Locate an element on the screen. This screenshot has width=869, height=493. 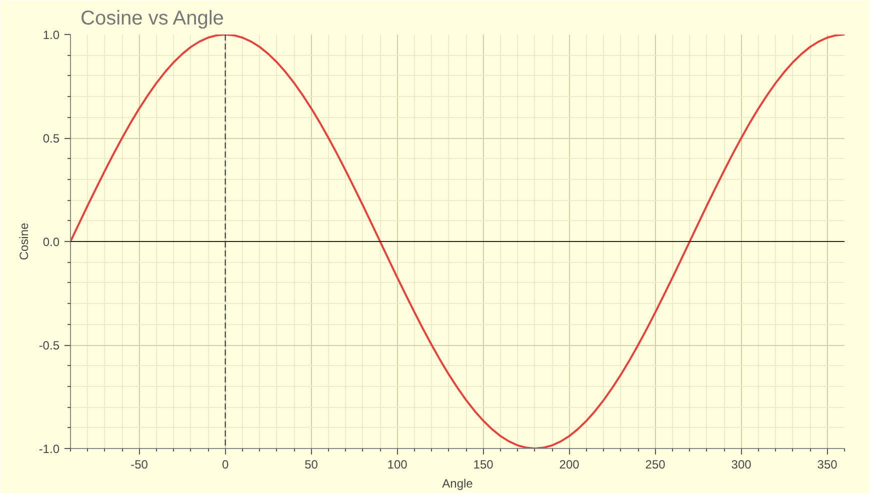
y-tick-label: 1.0 is located at coordinates (51, 35).